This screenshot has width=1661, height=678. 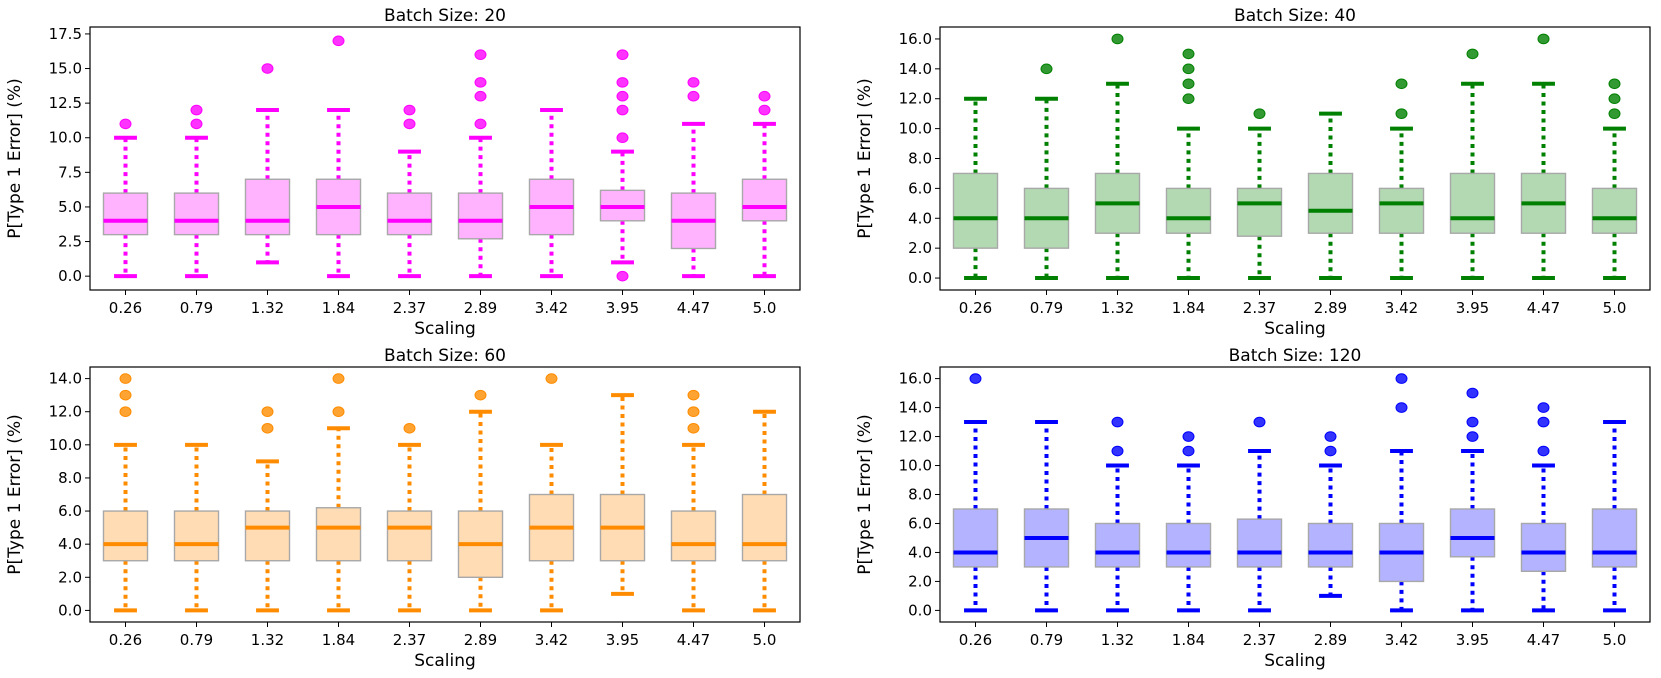 What do you see at coordinates (70, 544) in the screenshot?
I see `y-tick-label: 4.0` at bounding box center [70, 544].